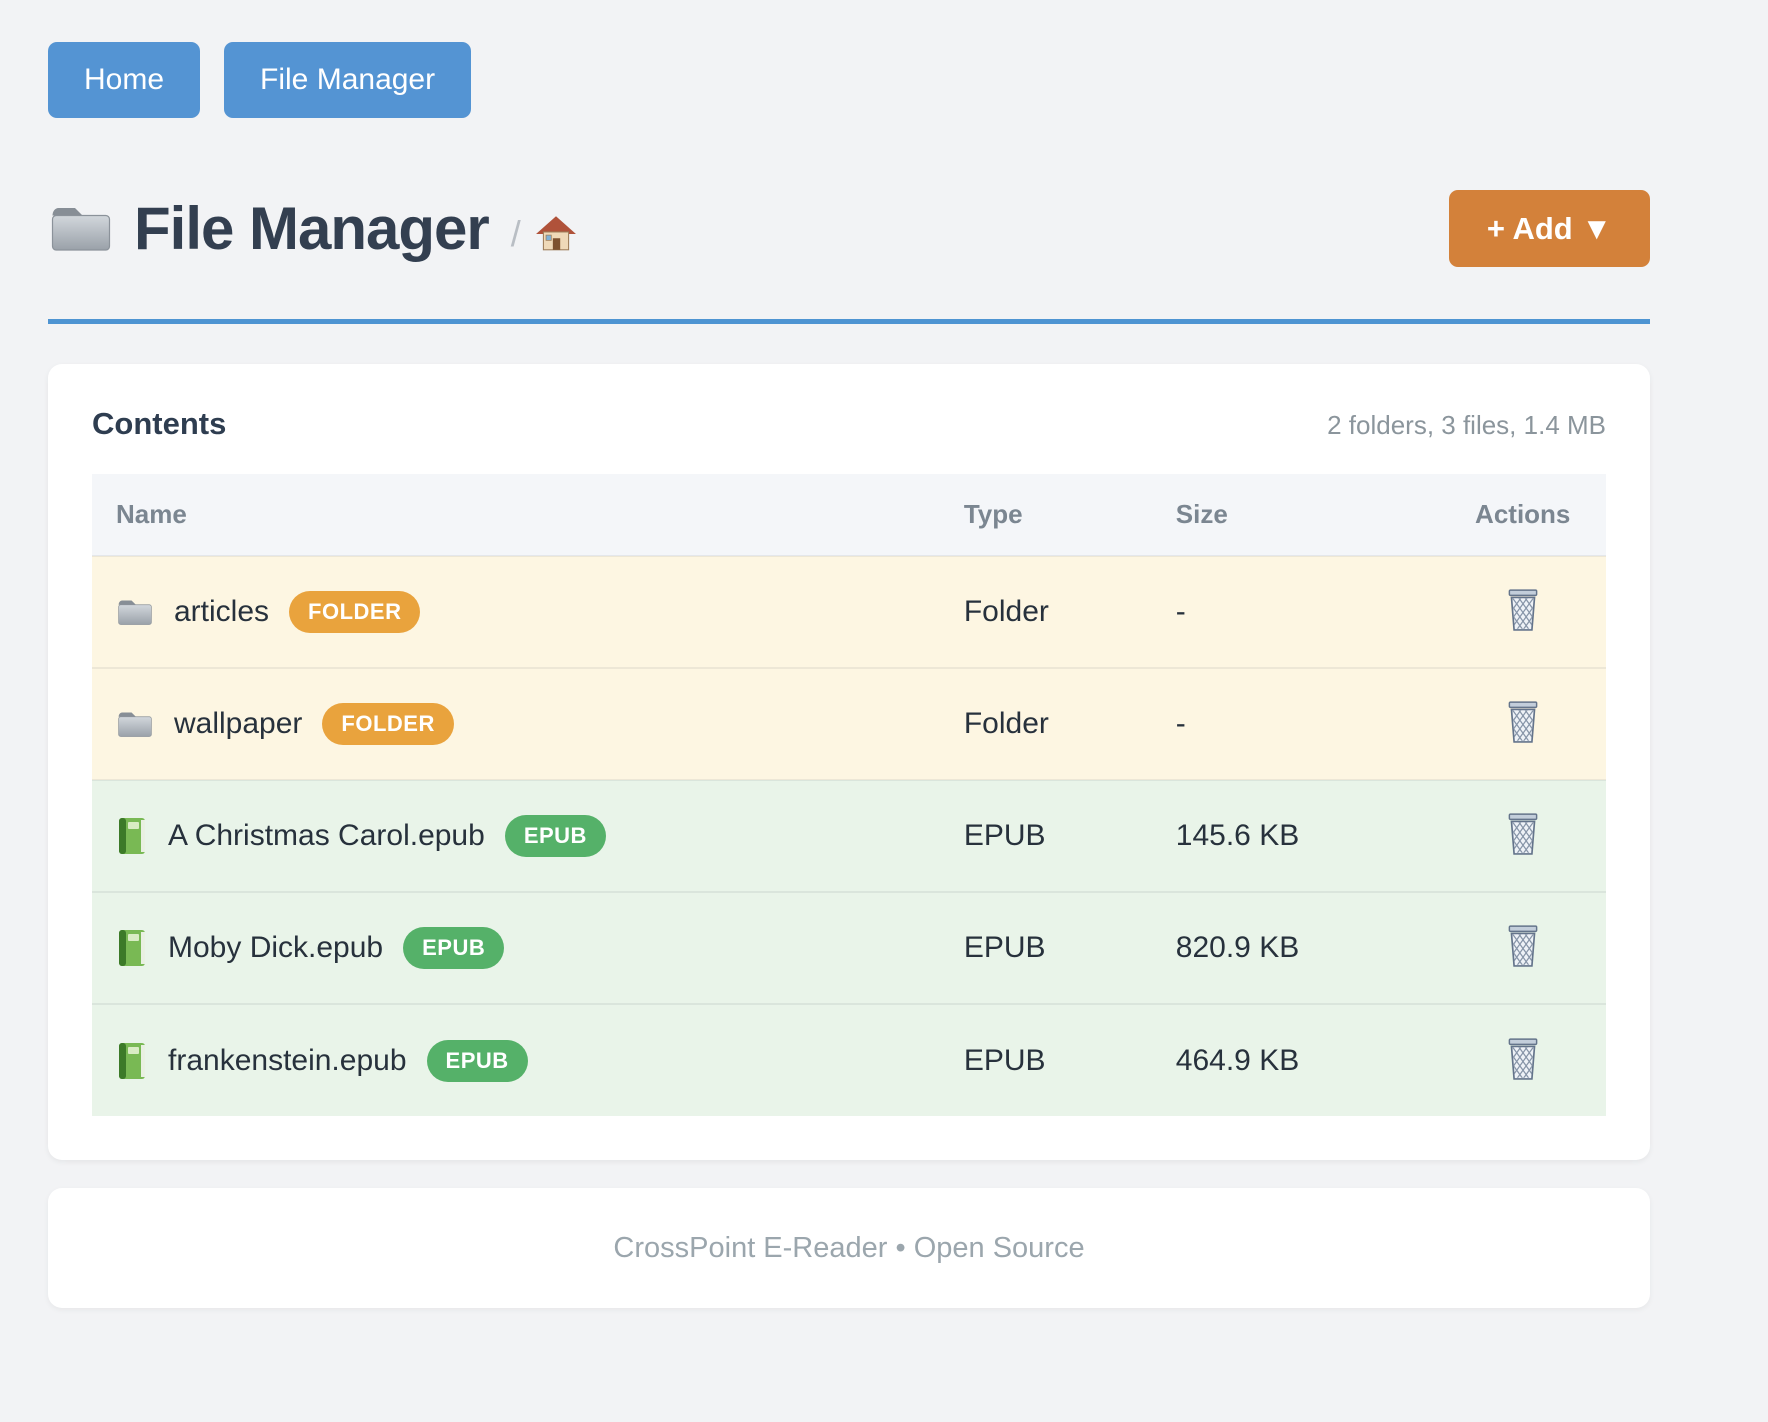 This screenshot has width=1768, height=1422. I want to click on page-title: File Manager, so click(312, 228).